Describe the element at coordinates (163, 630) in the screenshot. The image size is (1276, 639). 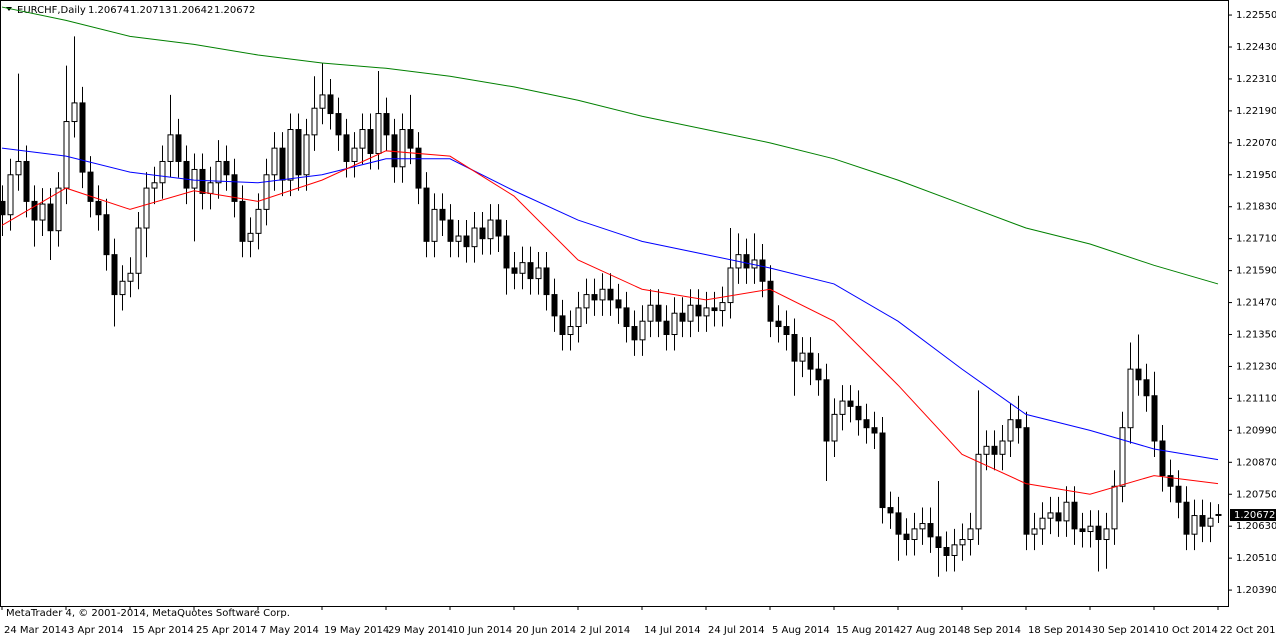
I see `x-tick-label: 15 Apr 2014` at that location.